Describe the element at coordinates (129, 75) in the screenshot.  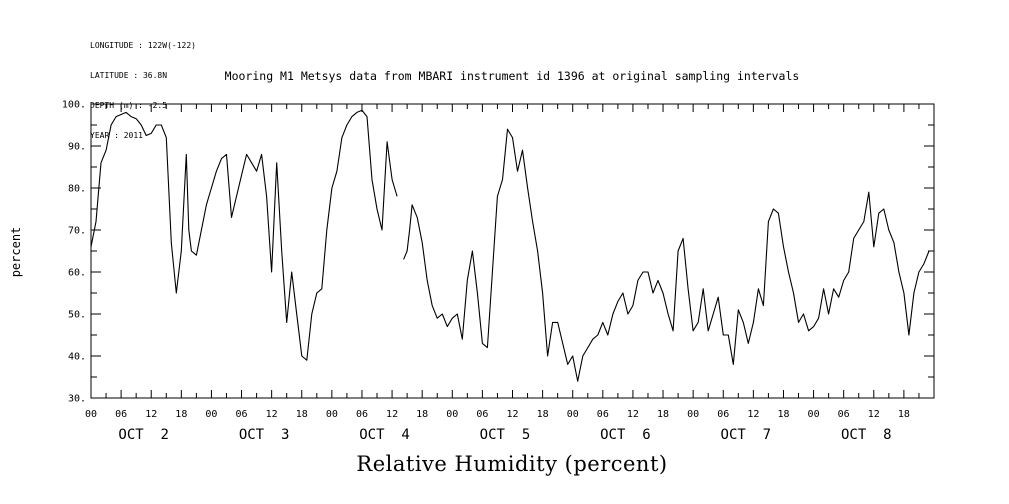
I see `latitude-text: LATITUDE : 36.8N` at that location.